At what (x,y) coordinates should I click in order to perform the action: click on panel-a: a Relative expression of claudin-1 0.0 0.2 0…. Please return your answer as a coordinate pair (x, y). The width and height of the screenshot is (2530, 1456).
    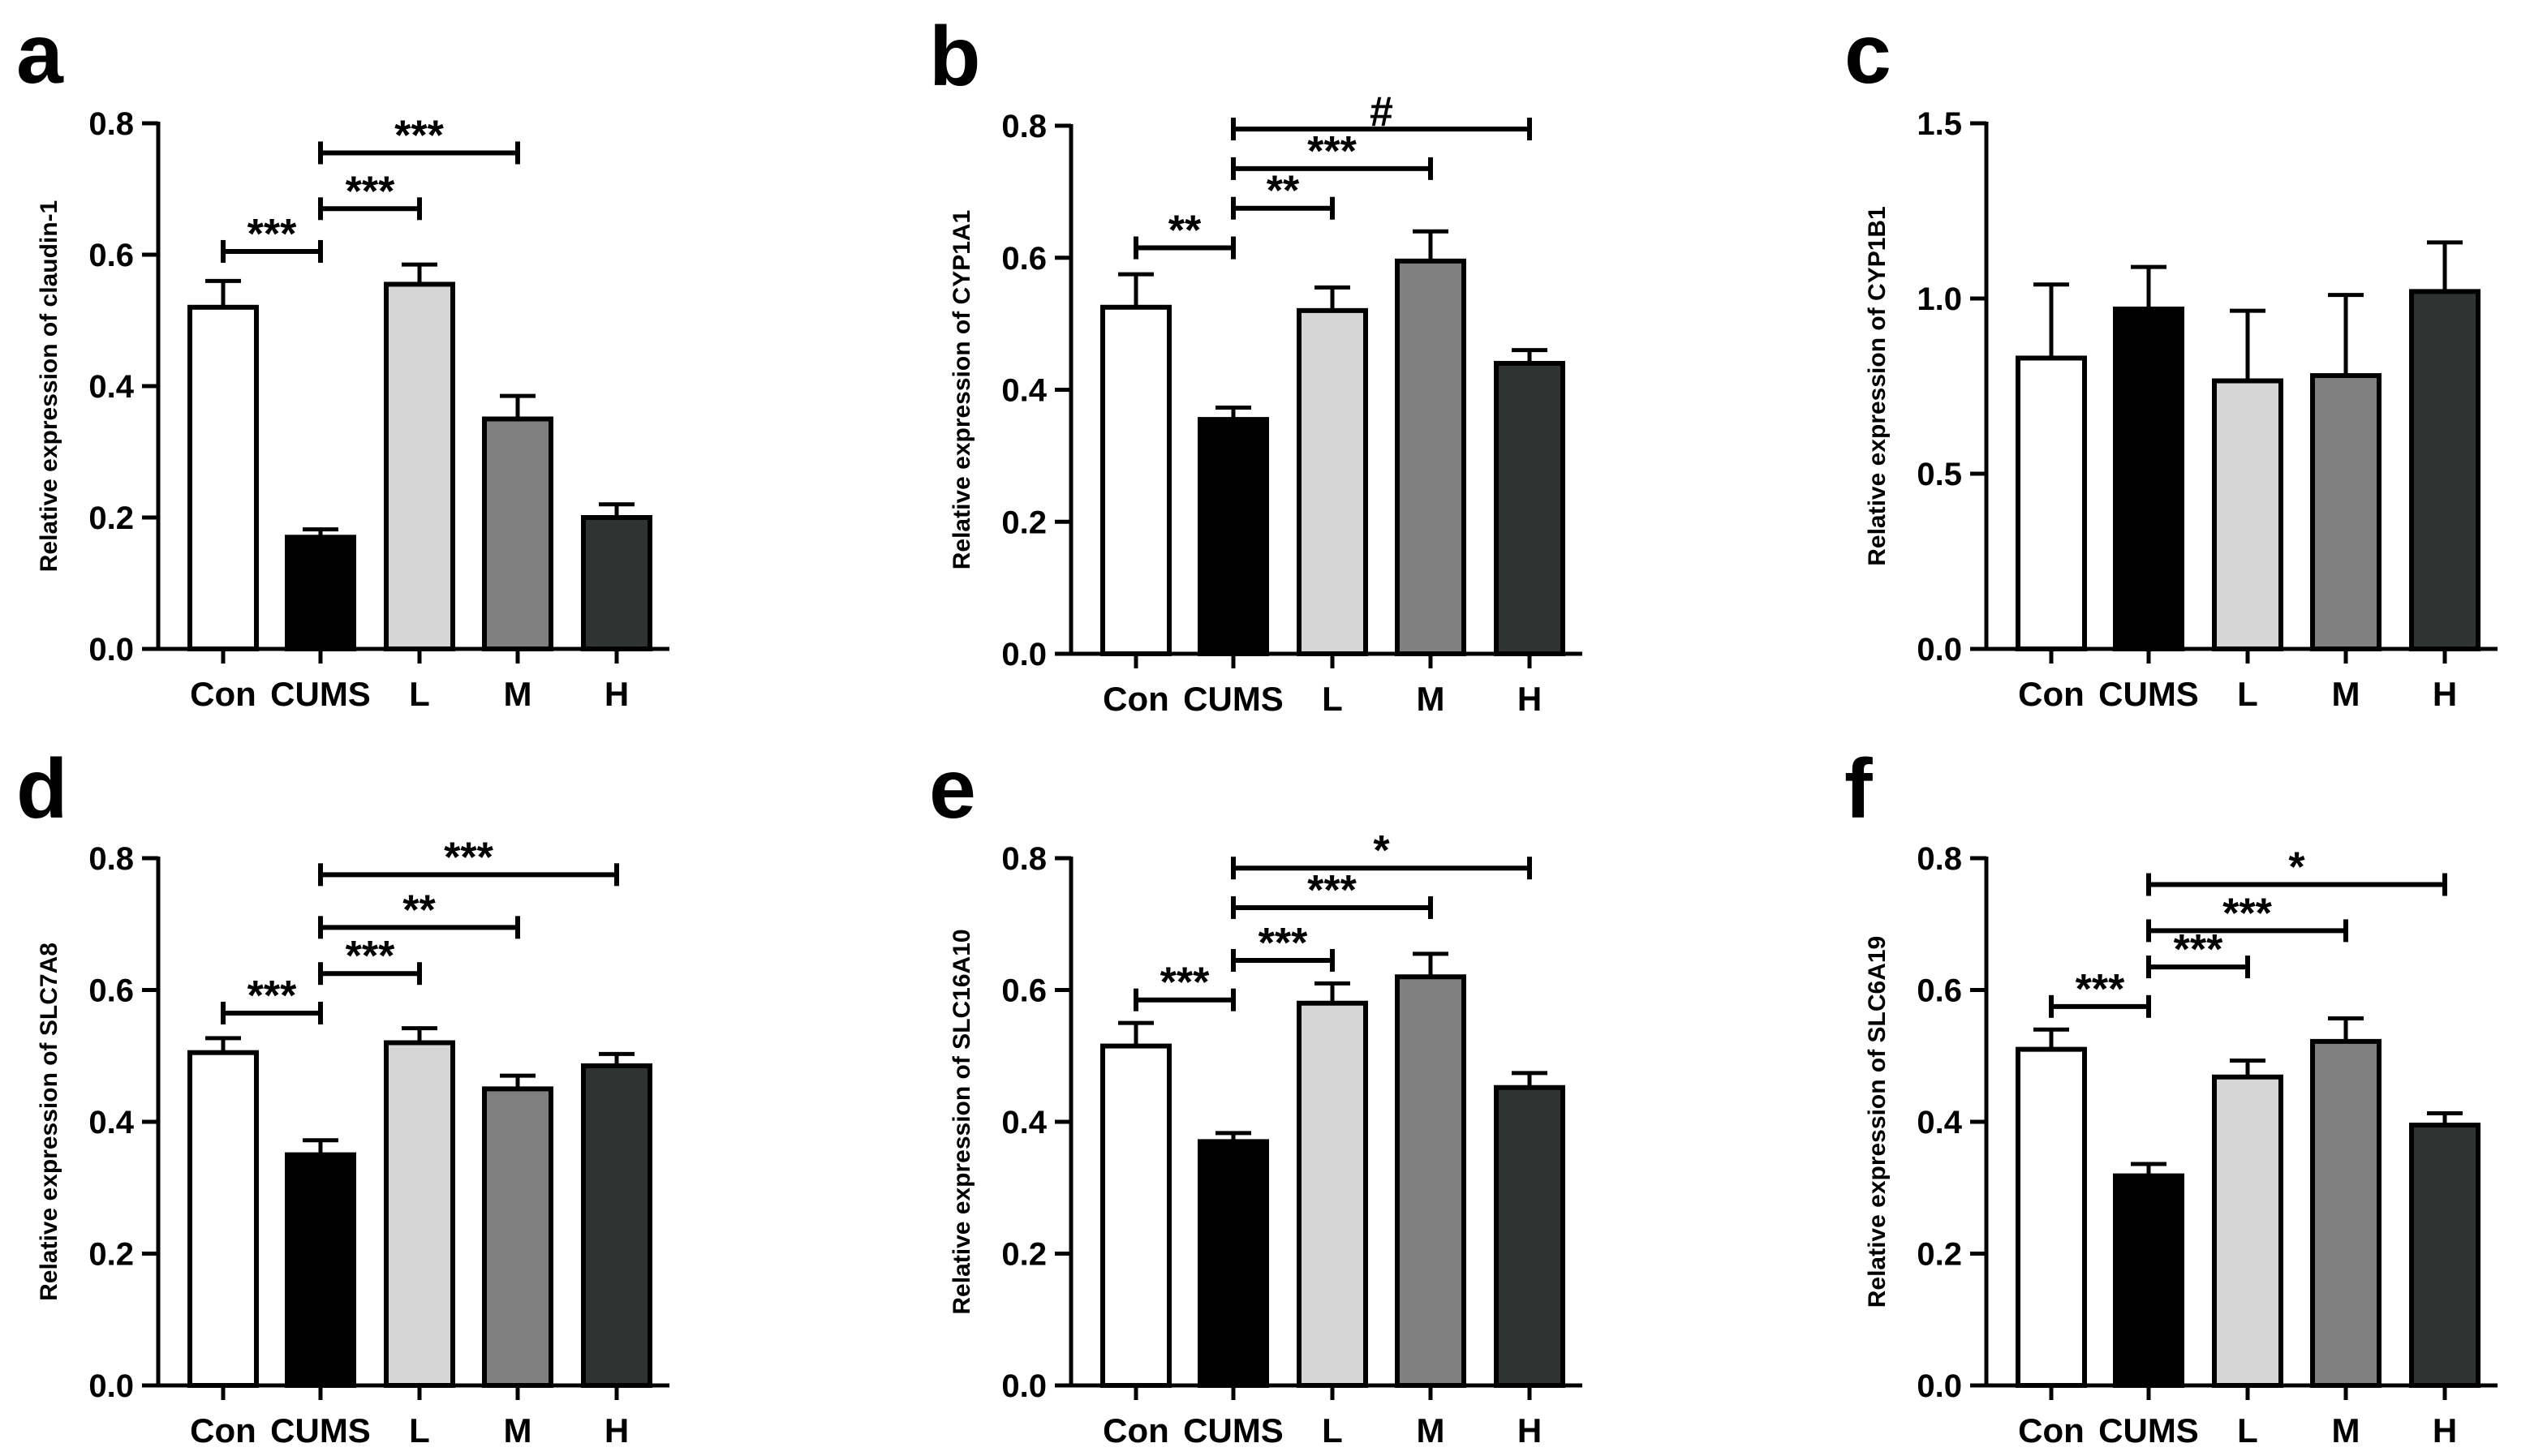
    Looking at the image, I should click on (342, 360).